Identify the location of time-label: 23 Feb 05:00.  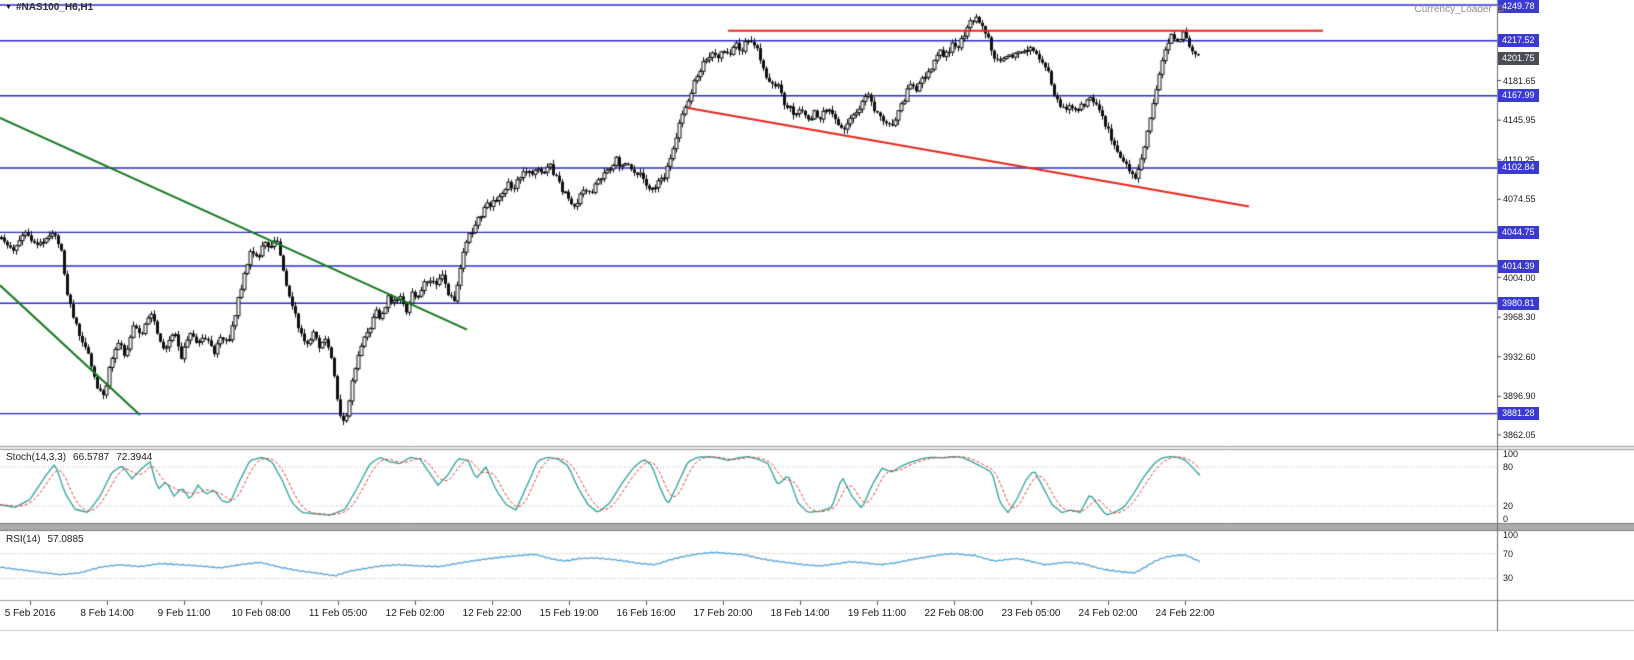
(1031, 613).